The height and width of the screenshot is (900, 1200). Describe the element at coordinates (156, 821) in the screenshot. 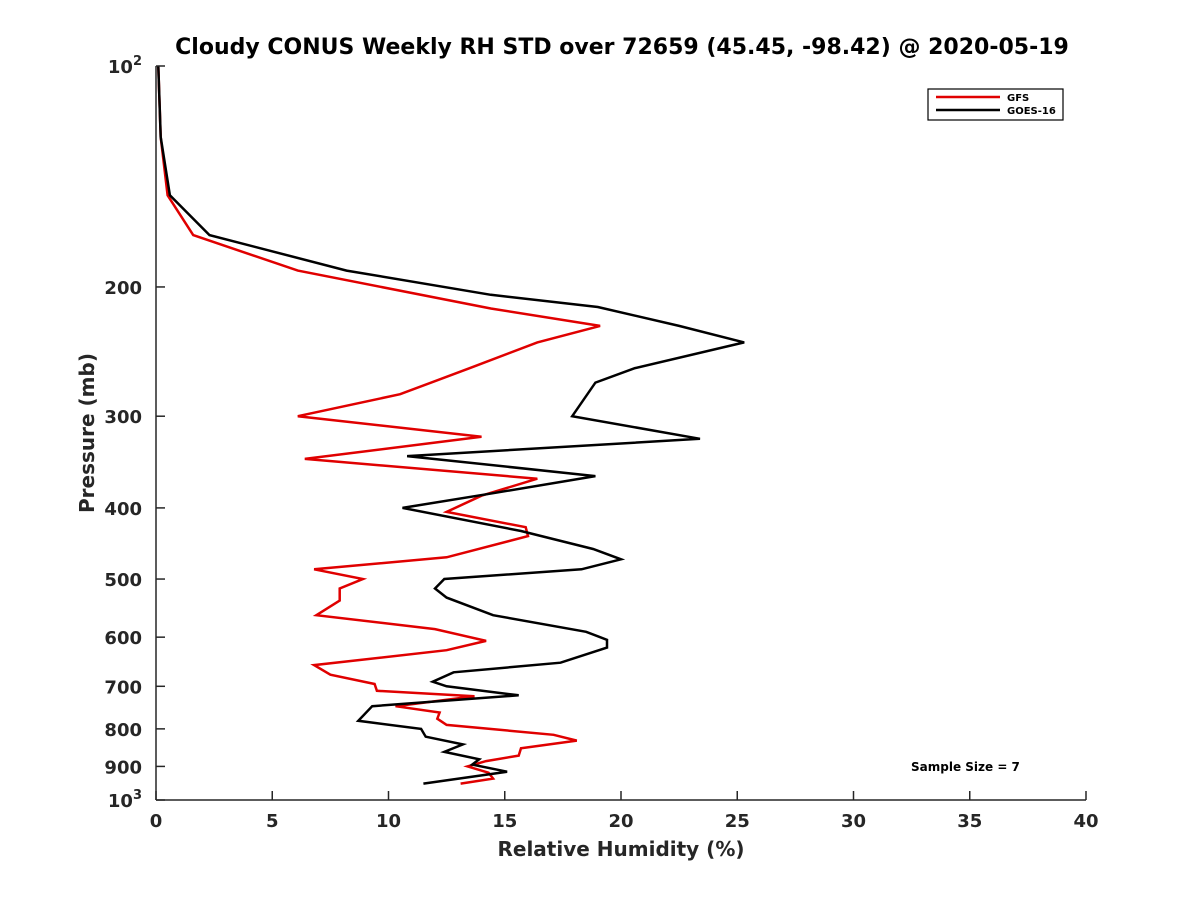

I see `x-tick-label: 0` at that location.